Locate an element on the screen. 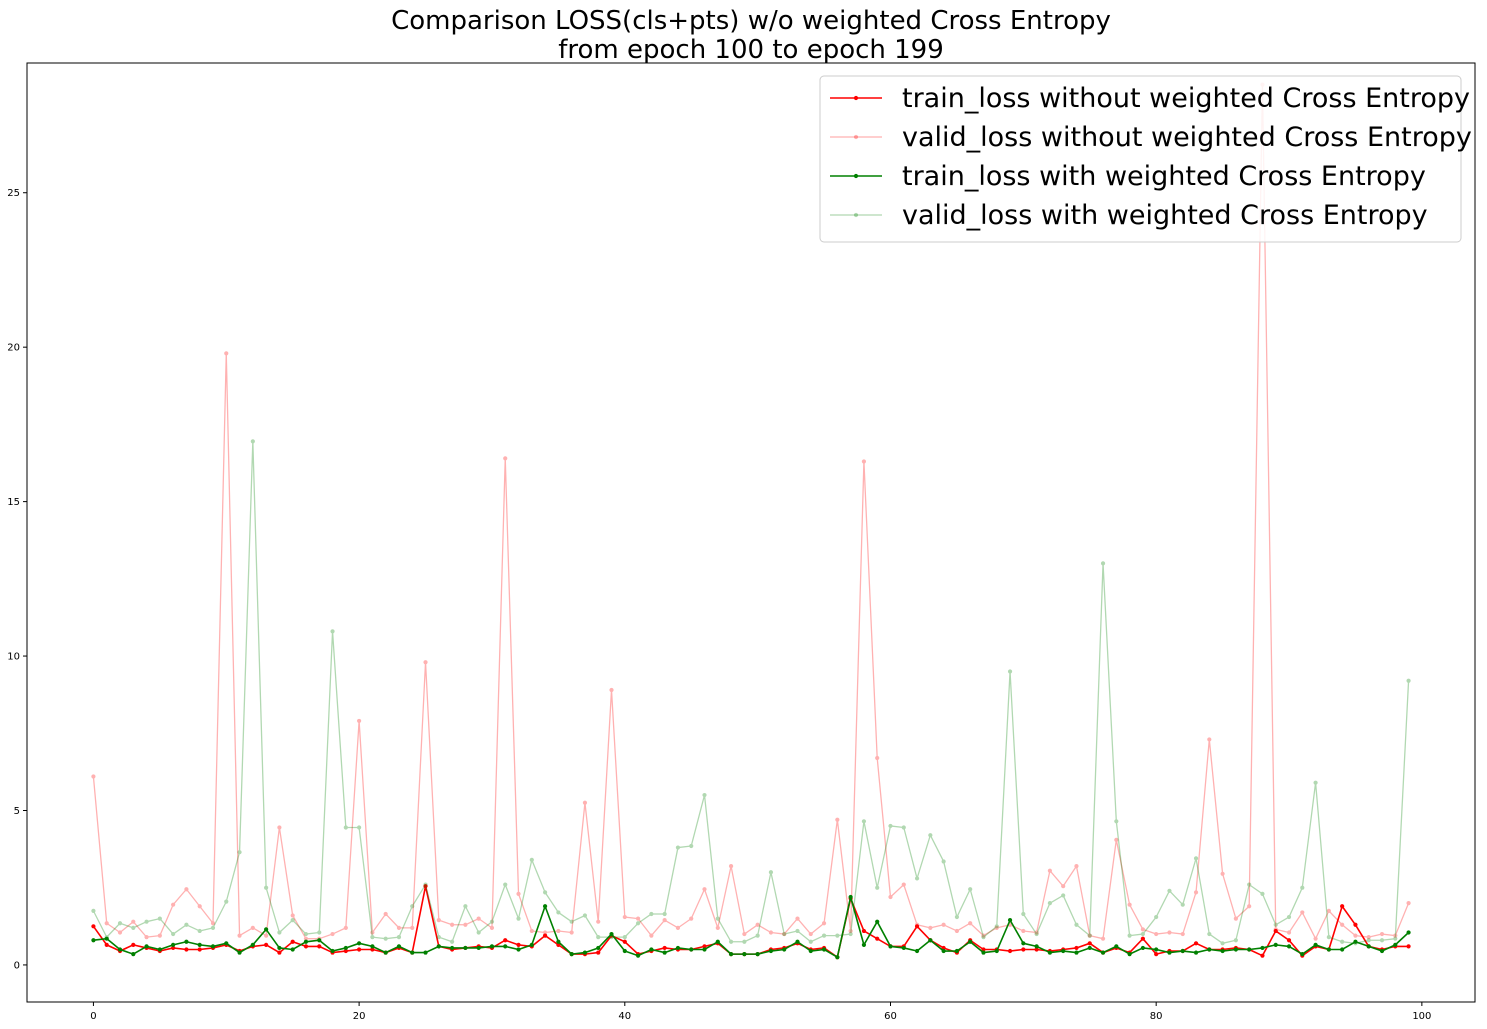 The image size is (1487, 1029). y-tick-label: 0 is located at coordinates (17, 965).